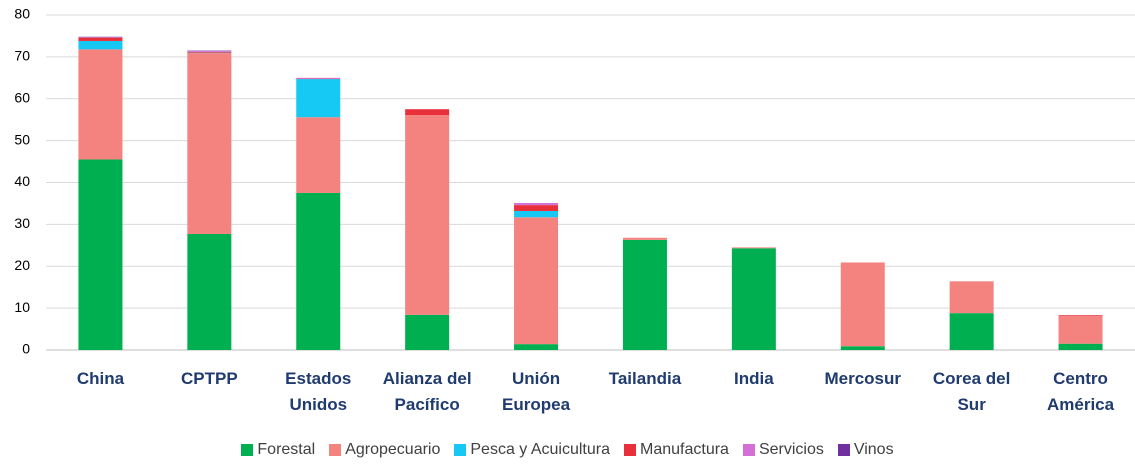 The height and width of the screenshot is (470, 1135). What do you see at coordinates (863, 378) in the screenshot?
I see `x-tick-label: Mercosur` at bounding box center [863, 378].